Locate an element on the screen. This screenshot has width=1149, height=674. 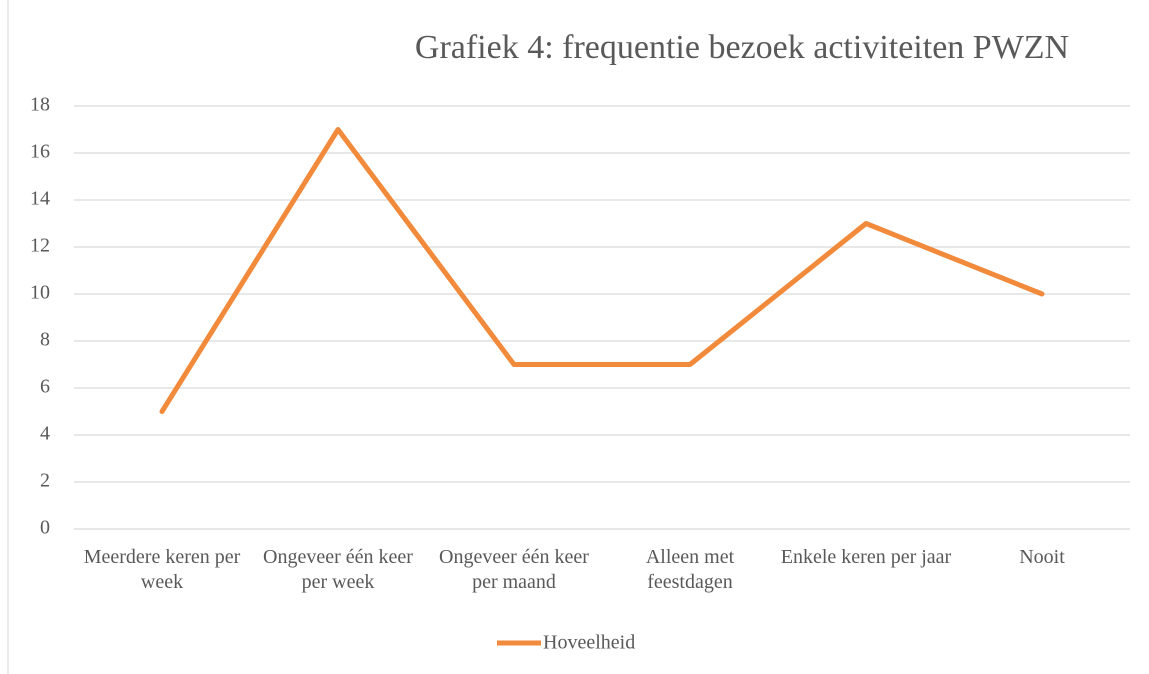
legend-label: Hoveelheid is located at coordinates (589, 643).